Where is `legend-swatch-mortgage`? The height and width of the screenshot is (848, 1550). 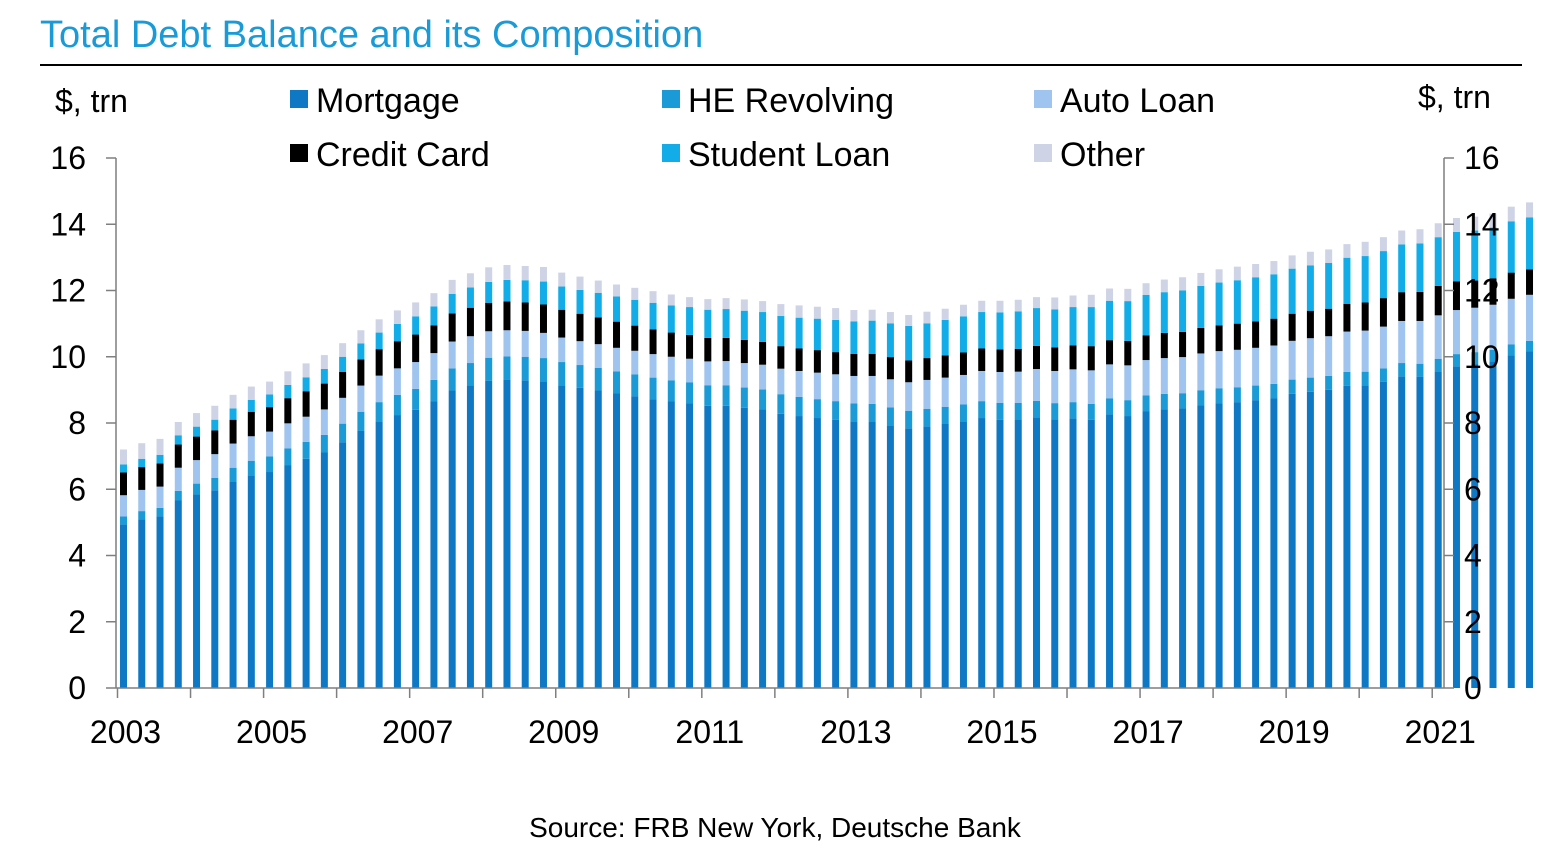
legend-swatch-mortgage is located at coordinates (299, 99).